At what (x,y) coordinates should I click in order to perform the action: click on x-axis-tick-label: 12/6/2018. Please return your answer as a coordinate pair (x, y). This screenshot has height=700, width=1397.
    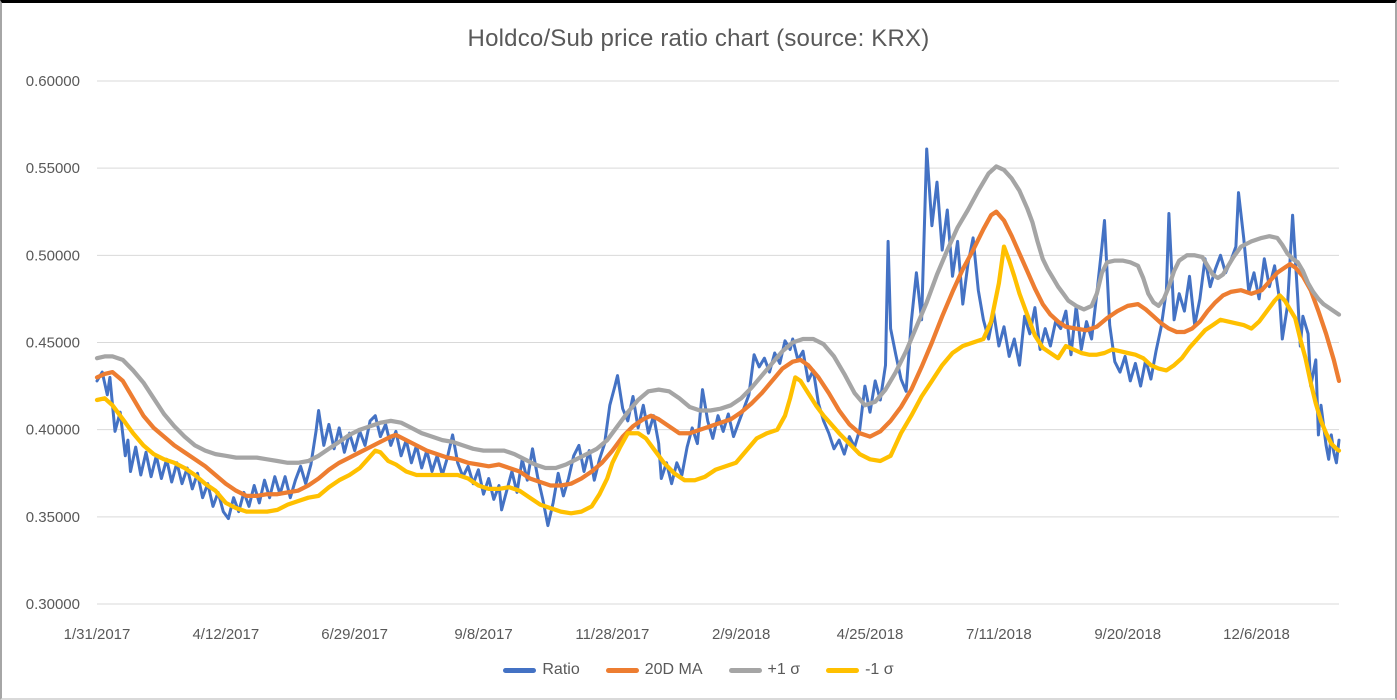
    Looking at the image, I should click on (1256, 634).